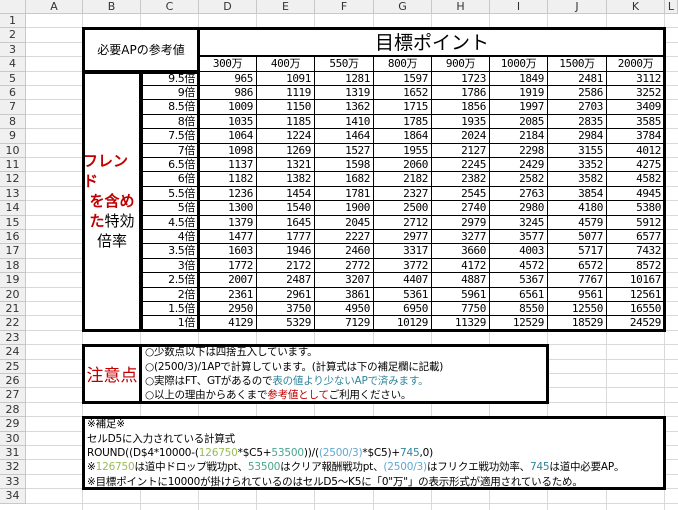  I want to click on value-cell: 4407, so click(403, 280).